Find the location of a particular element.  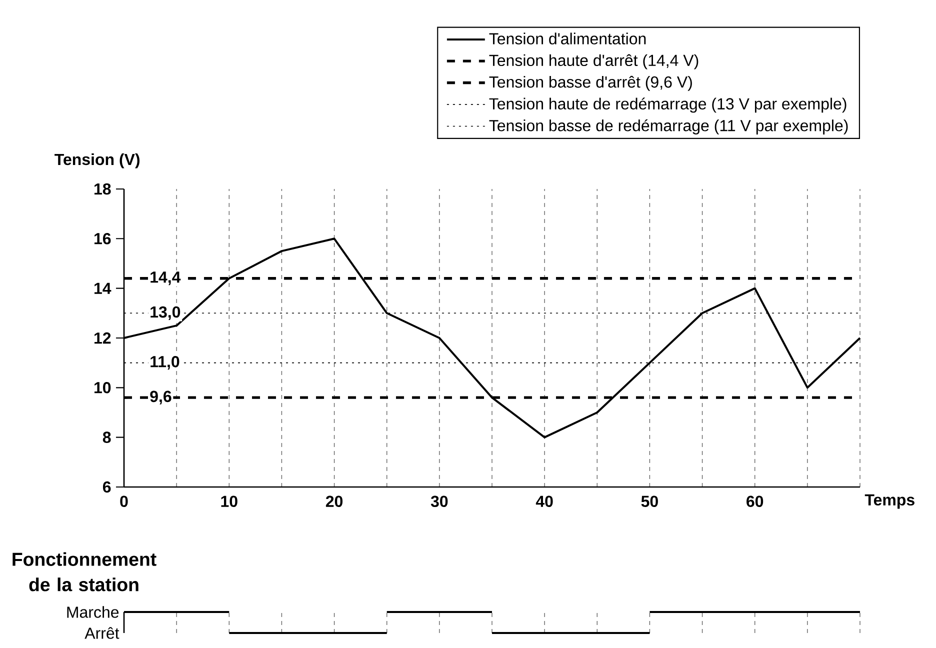

x-tick-label: 0 is located at coordinates (124, 502).